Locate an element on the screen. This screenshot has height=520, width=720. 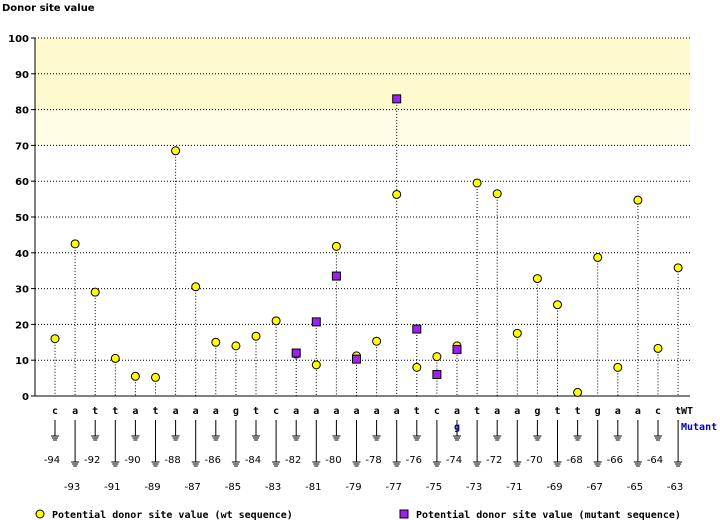
position-label: -91 is located at coordinates (112, 487).